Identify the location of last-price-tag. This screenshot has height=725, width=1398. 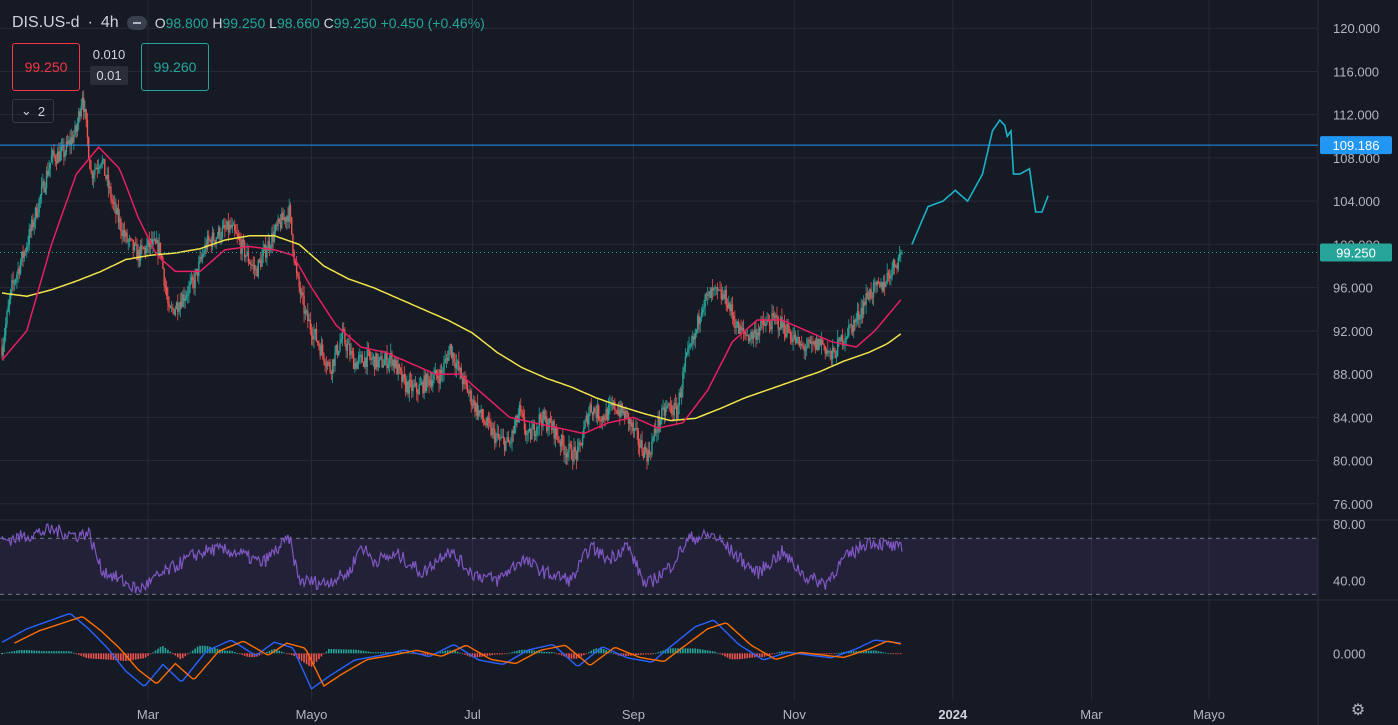
(1356, 252).